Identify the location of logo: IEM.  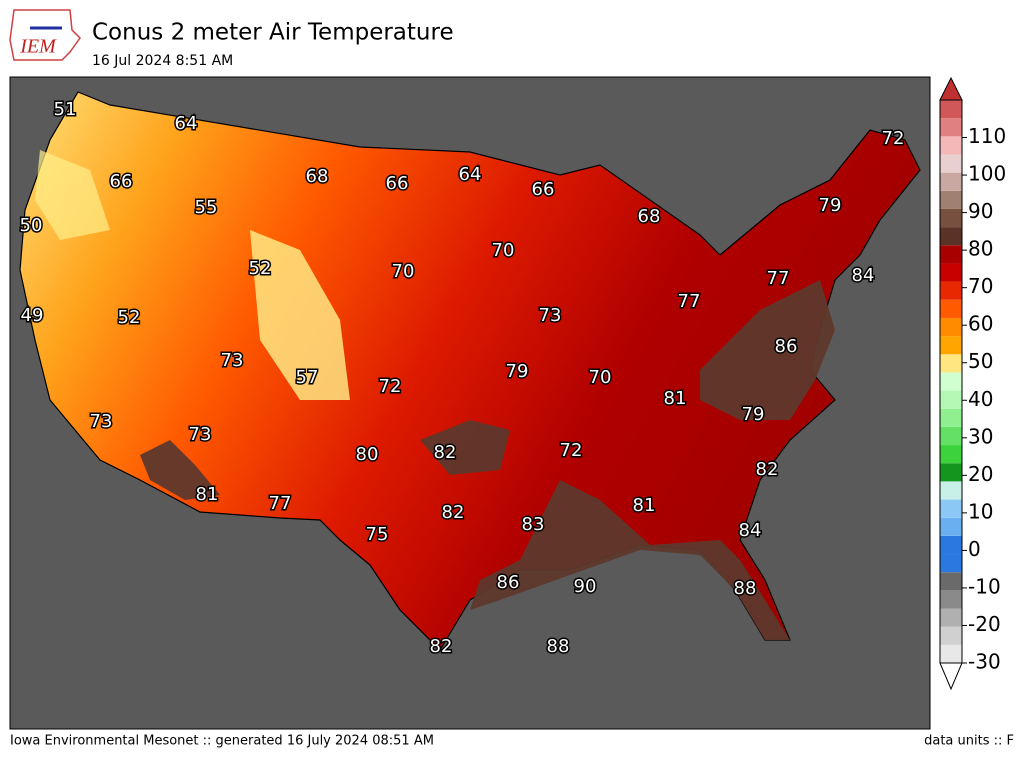
(45, 35).